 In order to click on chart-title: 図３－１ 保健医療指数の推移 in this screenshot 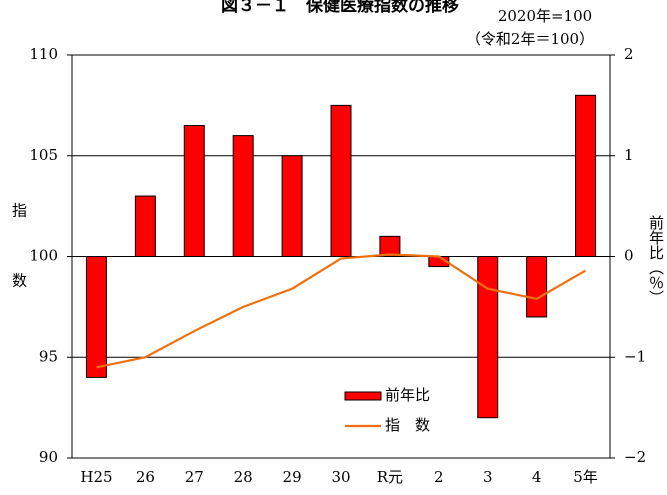, I will do `click(340, 8)`.